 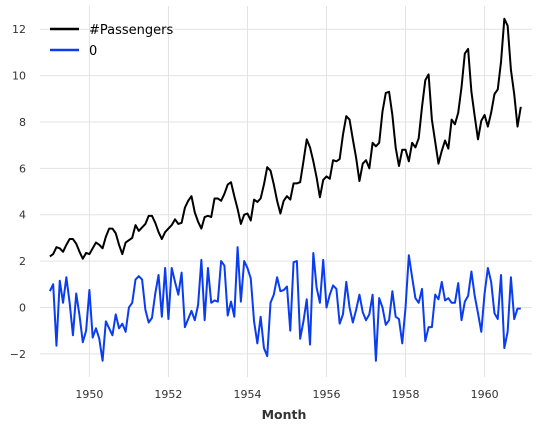 I want to click on x-tick-label: 1960, so click(x=485, y=394).